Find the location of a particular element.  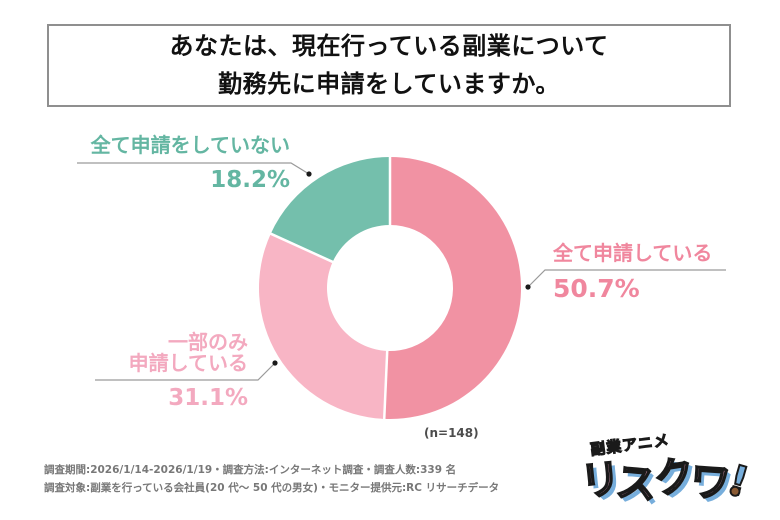

logo-char: リ is located at coordinates (599, 481).